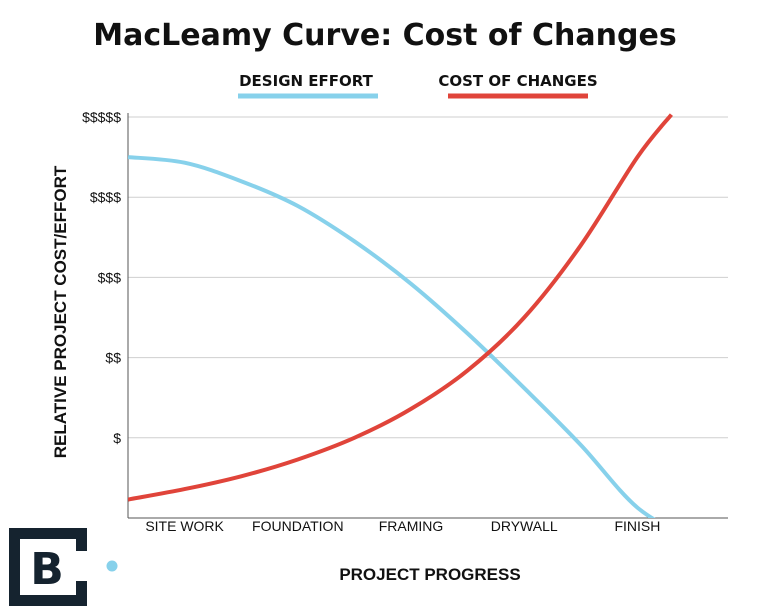  I want to click on logo-letter: B, so click(47, 569).